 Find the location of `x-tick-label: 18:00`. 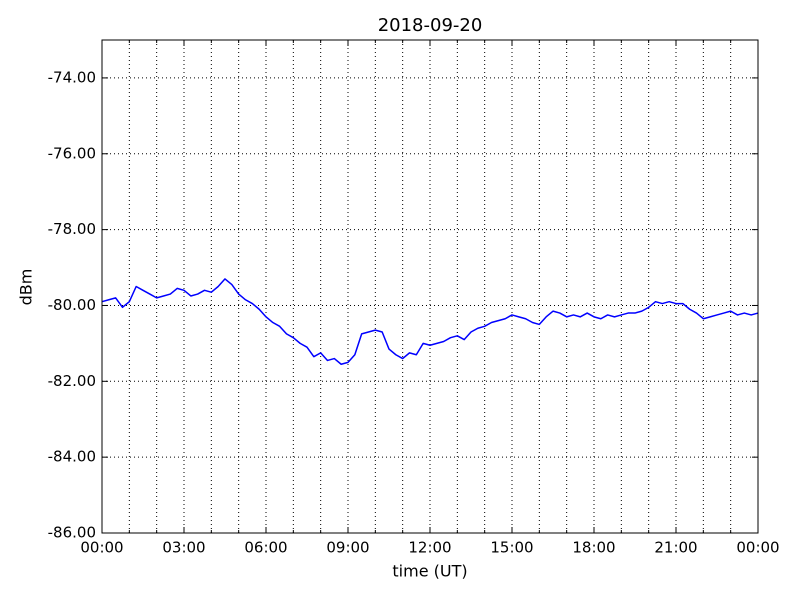

x-tick-label: 18:00 is located at coordinates (593, 548).